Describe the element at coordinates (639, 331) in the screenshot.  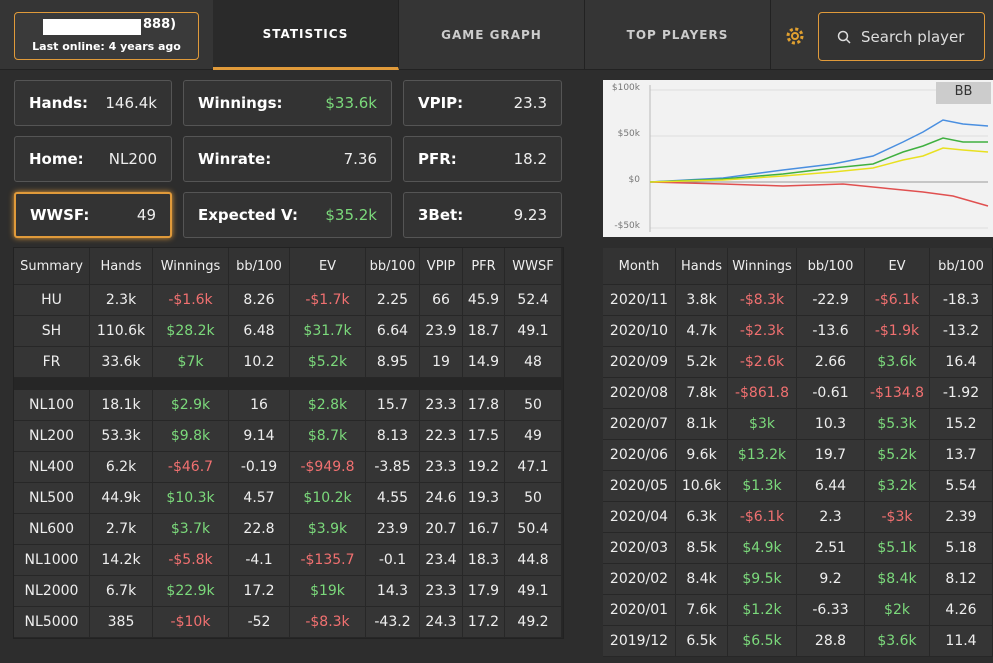
I see `table-cell: 2020/10` at that location.